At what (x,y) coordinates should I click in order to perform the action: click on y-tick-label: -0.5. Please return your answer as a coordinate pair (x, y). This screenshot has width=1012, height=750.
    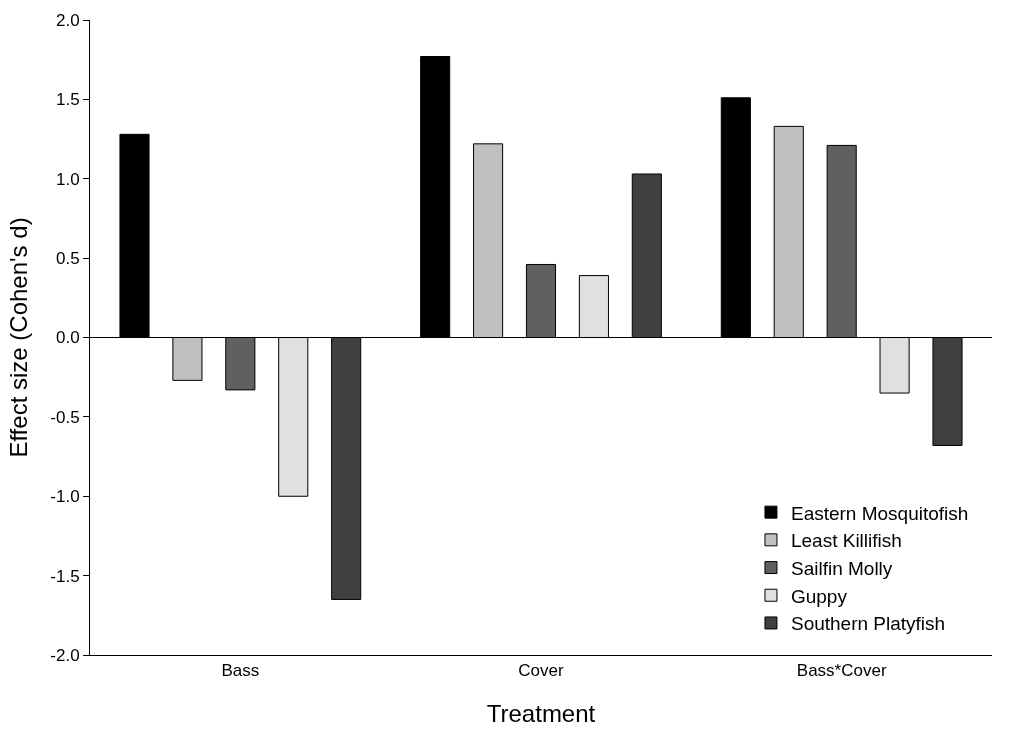
    Looking at the image, I should click on (65, 417).